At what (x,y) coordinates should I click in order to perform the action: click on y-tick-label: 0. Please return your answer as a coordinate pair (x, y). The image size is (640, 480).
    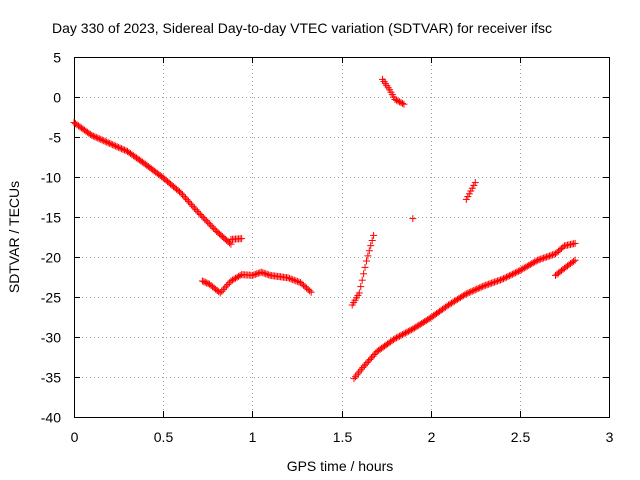
    Looking at the image, I should click on (57, 98).